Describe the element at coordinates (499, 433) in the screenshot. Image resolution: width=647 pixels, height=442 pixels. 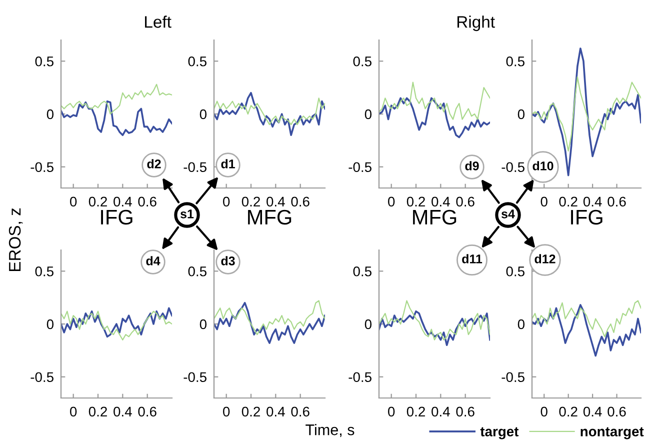
I see `legend-label: target` at that location.